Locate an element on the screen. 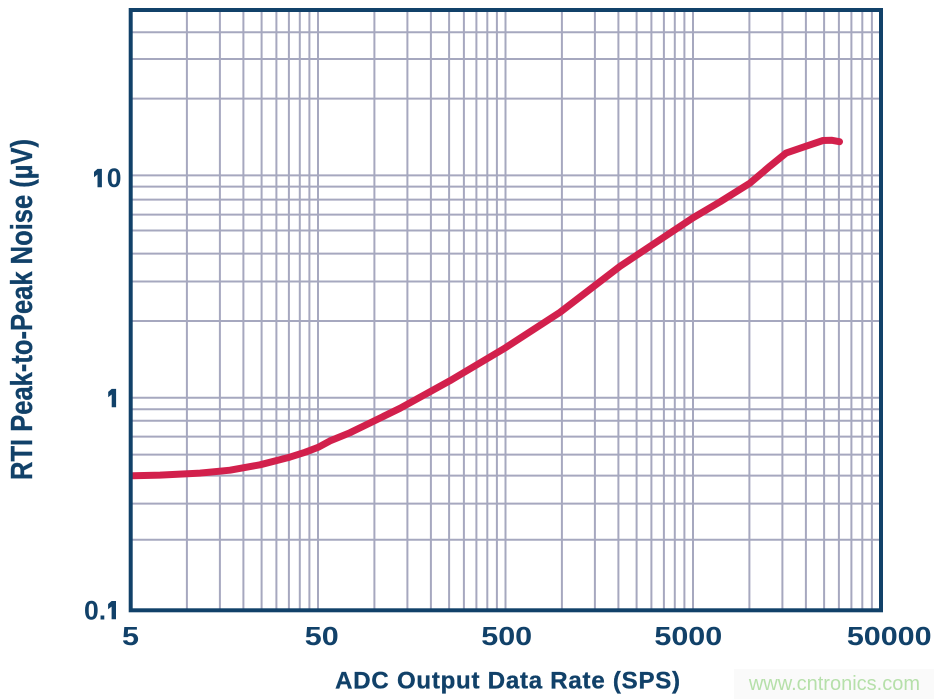 The width and height of the screenshot is (934, 699). svg-text: 0 is located at coordinates (114, 178).